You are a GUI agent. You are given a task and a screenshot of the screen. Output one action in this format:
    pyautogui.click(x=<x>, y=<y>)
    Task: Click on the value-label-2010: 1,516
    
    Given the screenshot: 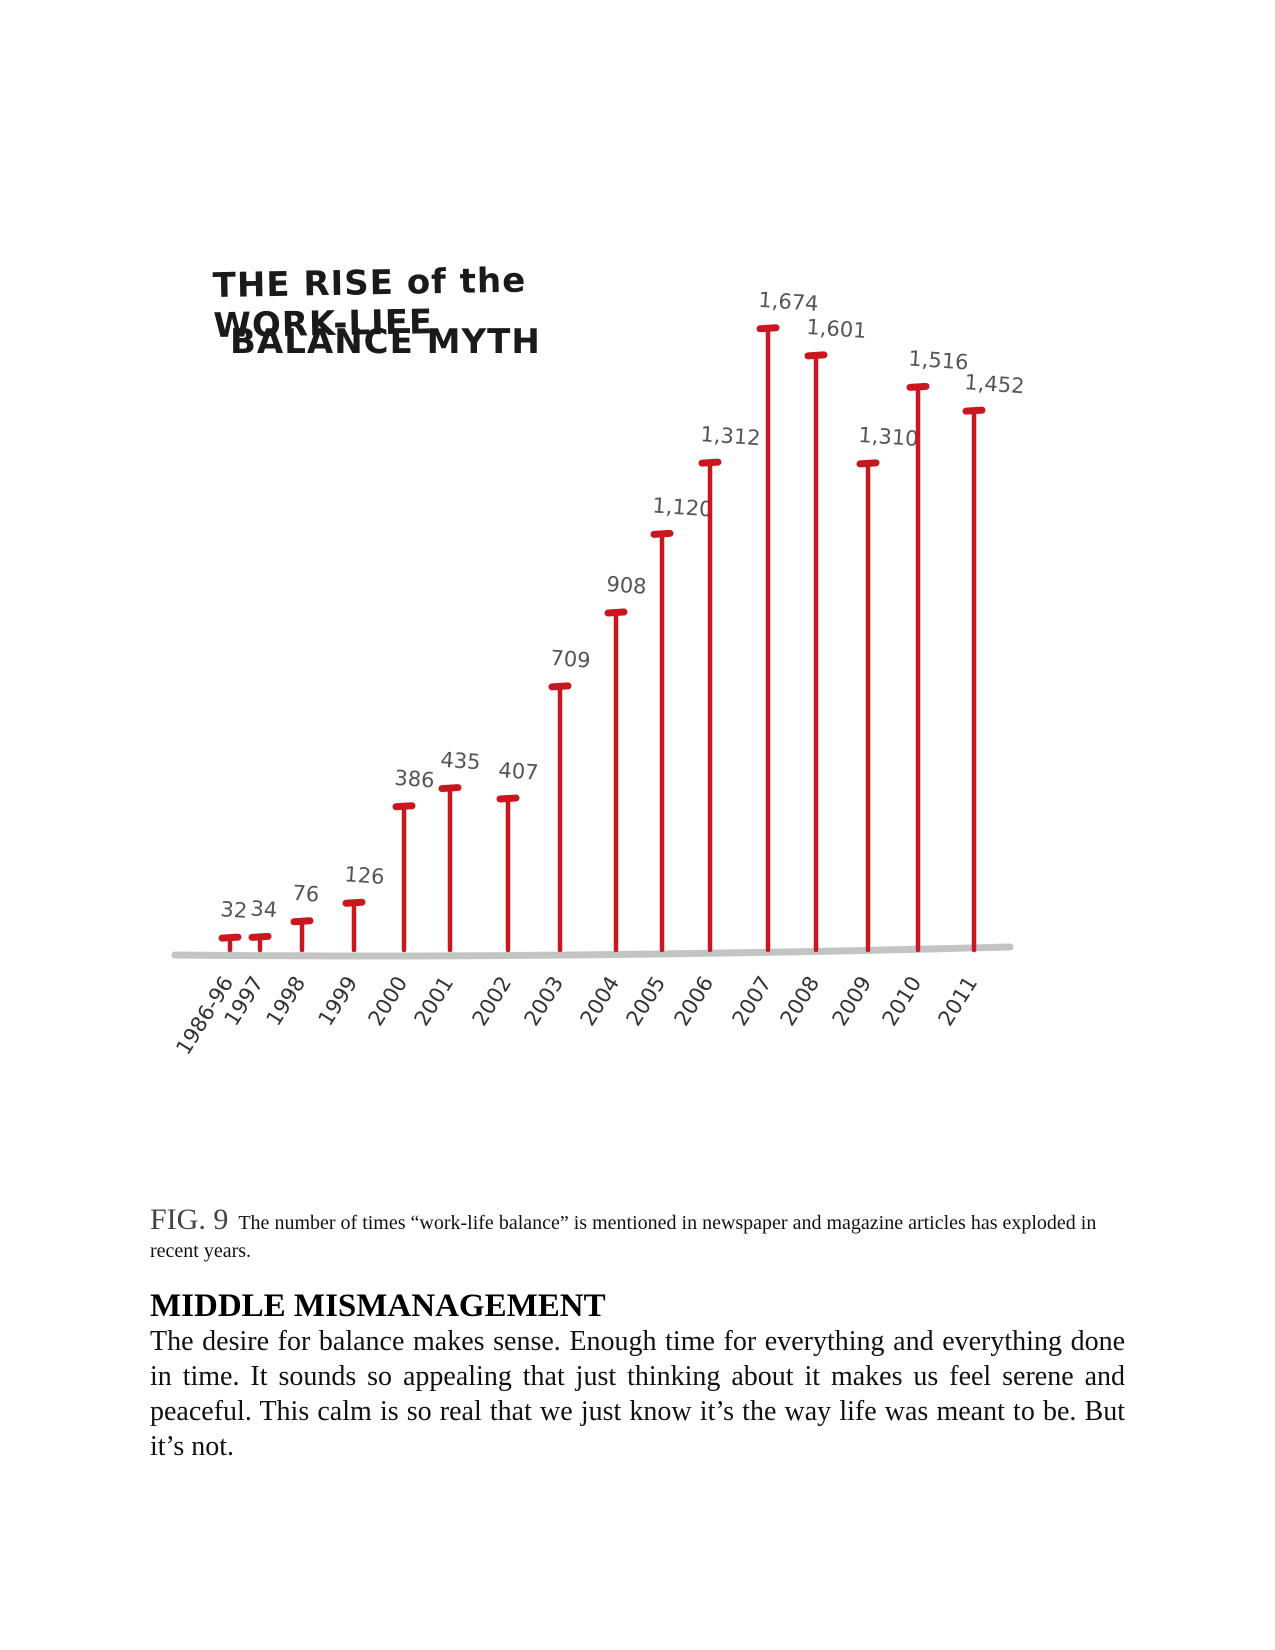 What is the action you would take?
    pyautogui.click(x=939, y=360)
    